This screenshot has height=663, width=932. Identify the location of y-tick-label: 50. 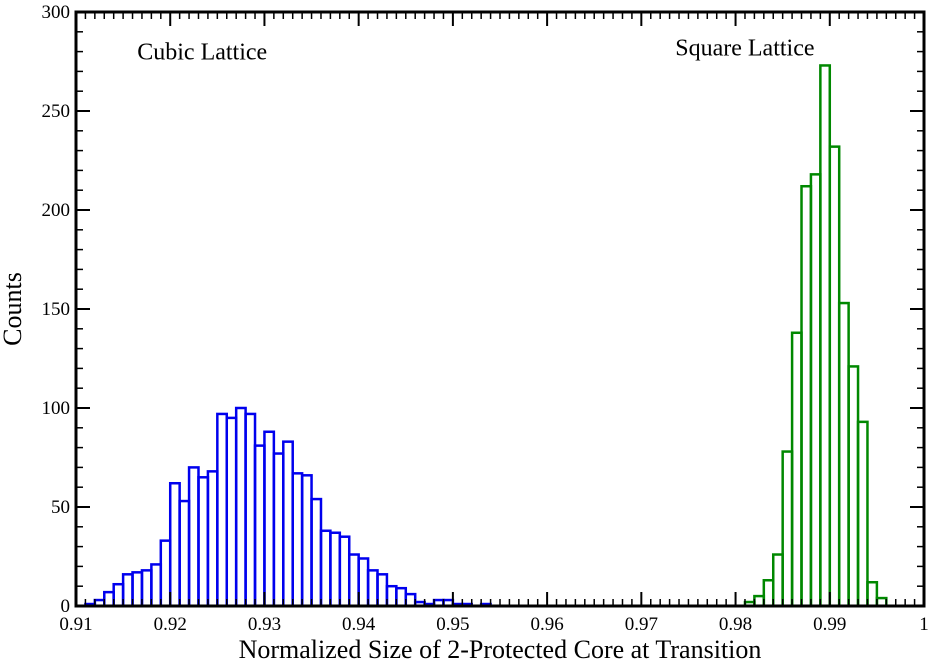
(60, 507).